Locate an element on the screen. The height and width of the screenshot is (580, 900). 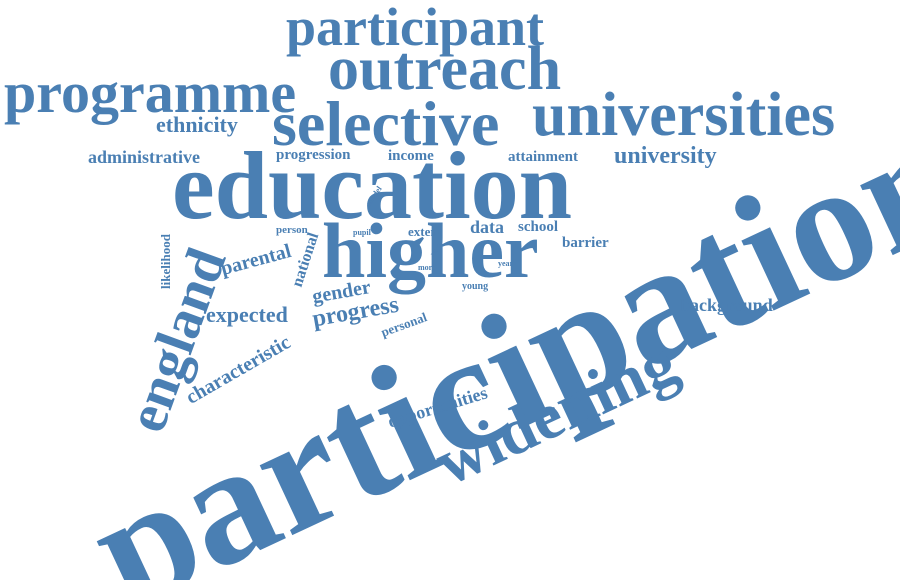
word-ethnicity: ethnicity is located at coordinates (197, 124).